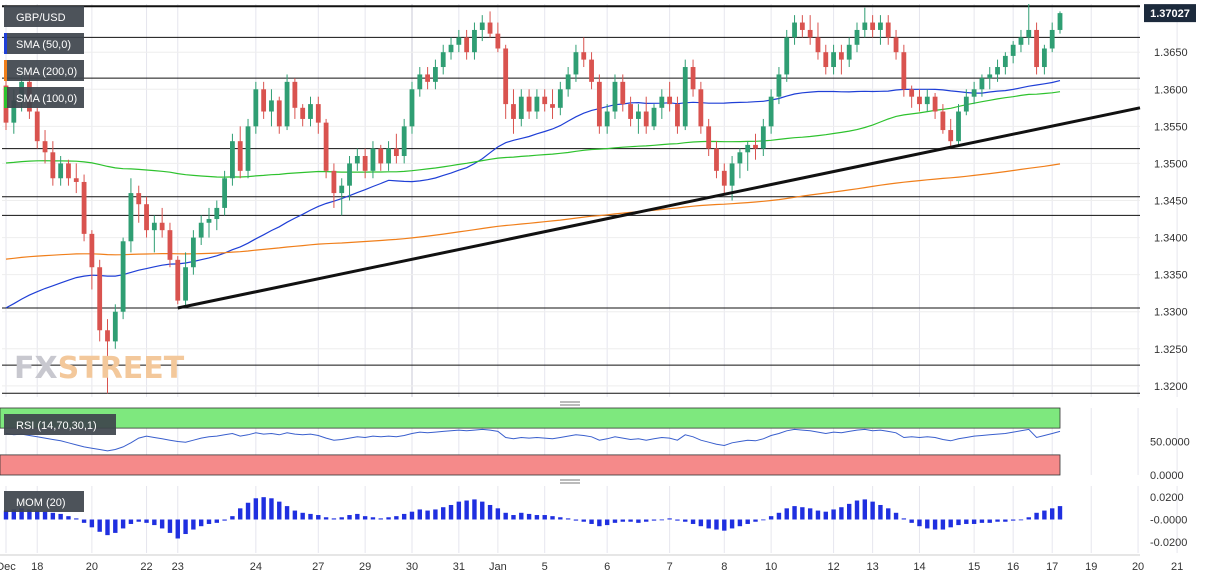 This screenshot has height=580, width=1212. What do you see at coordinates (459, 567) in the screenshot?
I see `x-tick-label: 31` at bounding box center [459, 567].